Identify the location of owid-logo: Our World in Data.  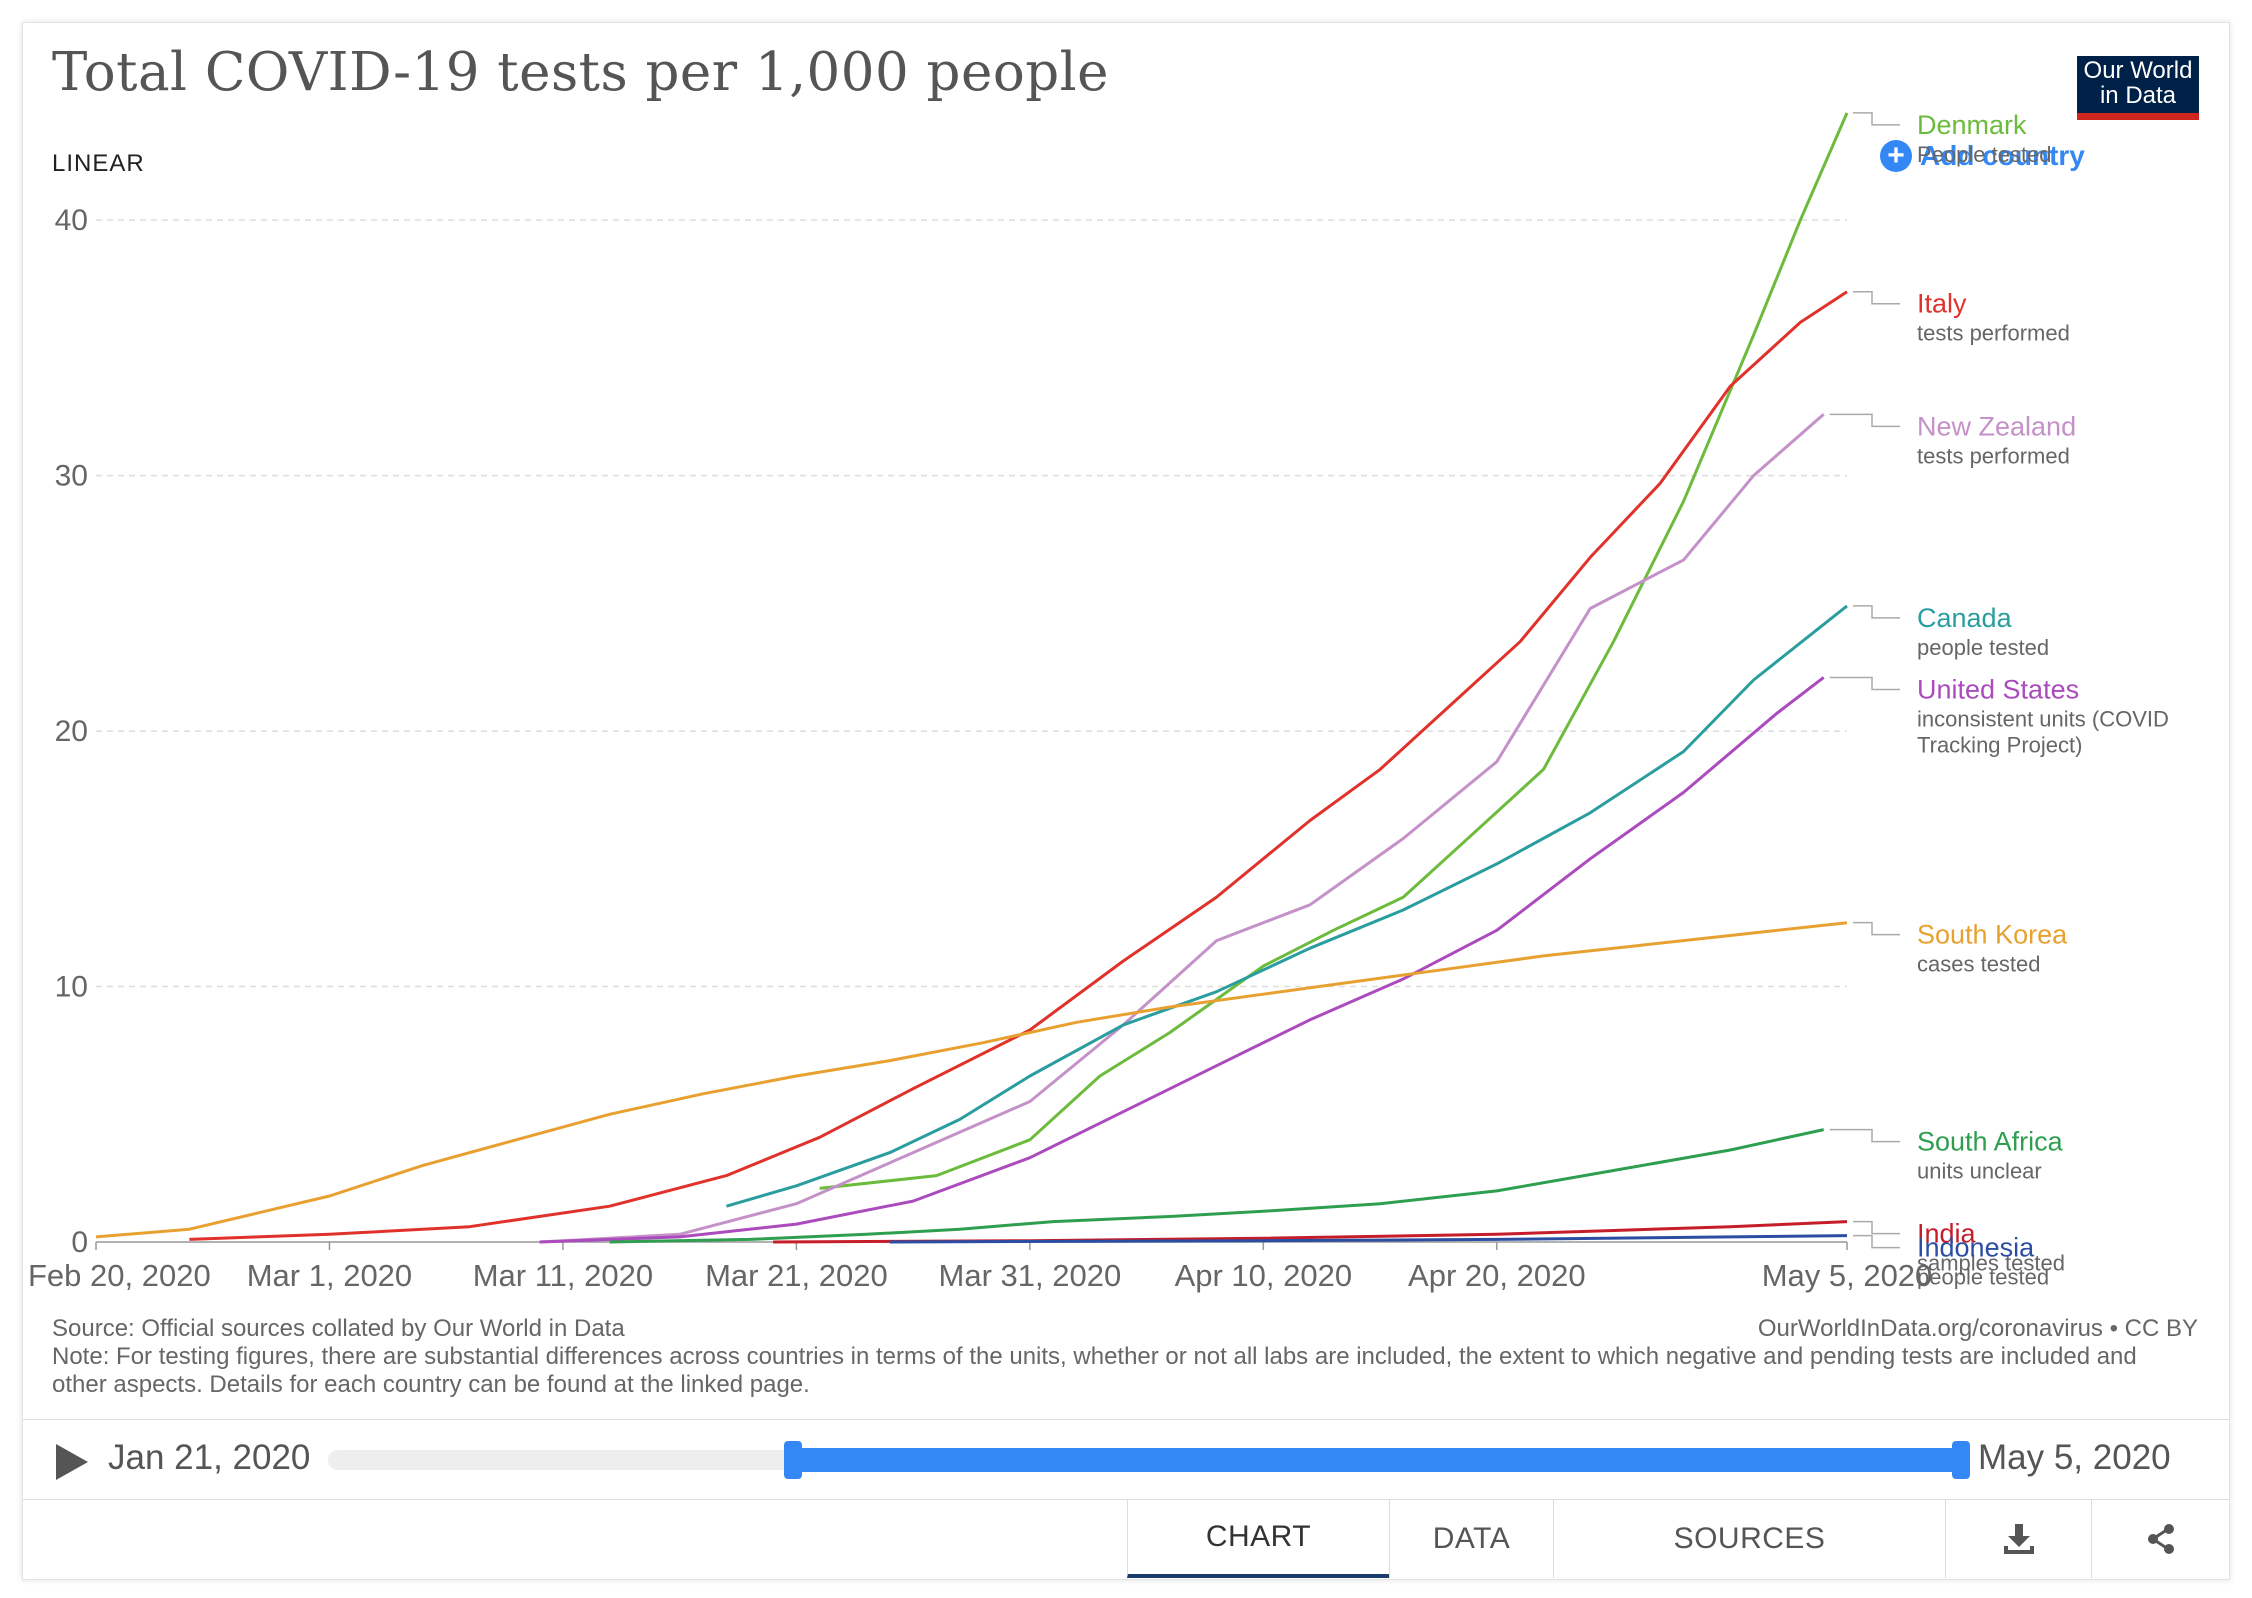
(2138, 88).